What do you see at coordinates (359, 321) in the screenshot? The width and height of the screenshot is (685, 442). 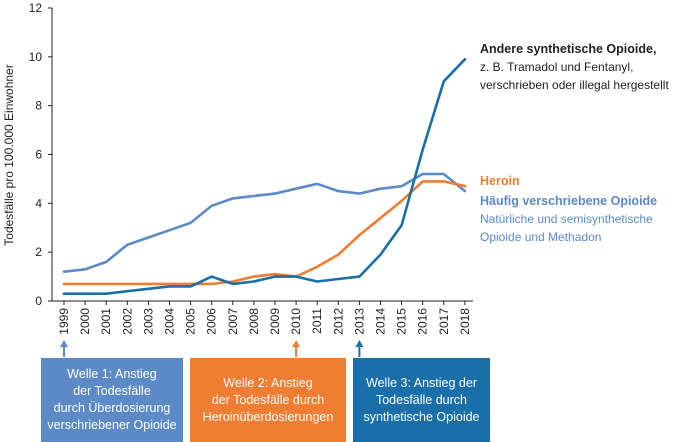 I see `x-tick-label: 2013` at bounding box center [359, 321].